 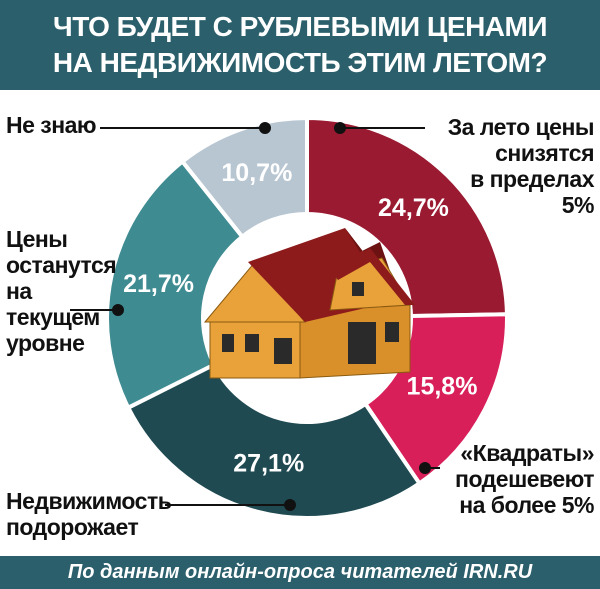 I want to click on value-label: 21,7%, so click(x=158, y=284).